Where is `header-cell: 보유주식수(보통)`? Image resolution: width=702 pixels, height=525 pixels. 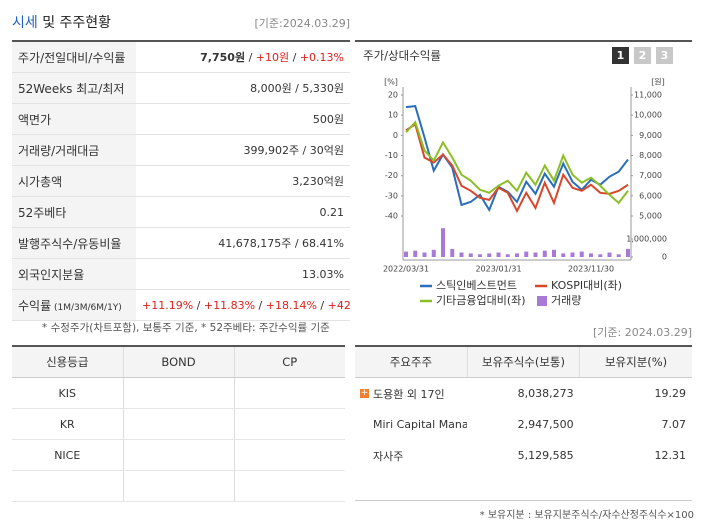 header-cell: 보유주식수(보통) is located at coordinates (523, 362).